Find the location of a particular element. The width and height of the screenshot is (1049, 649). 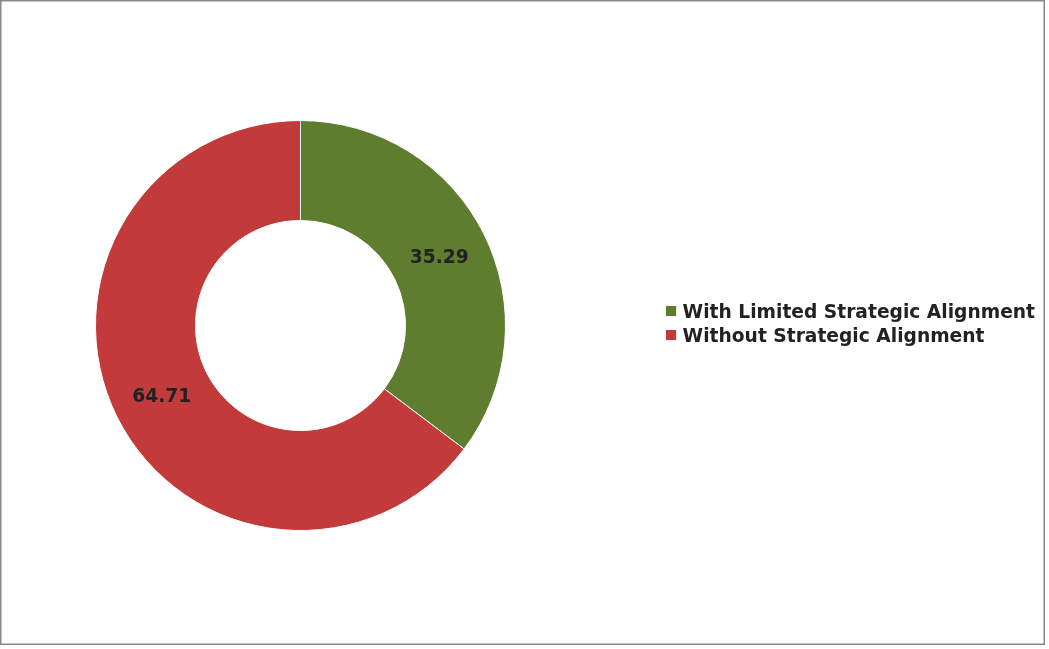

data-label: 35.29 is located at coordinates (439, 257).